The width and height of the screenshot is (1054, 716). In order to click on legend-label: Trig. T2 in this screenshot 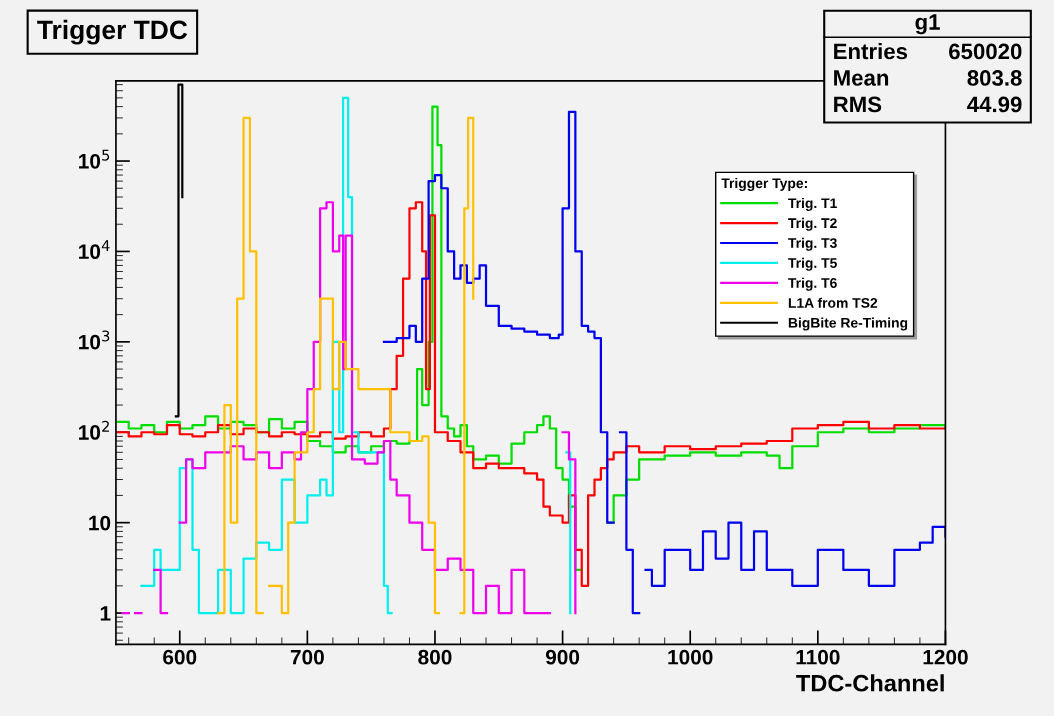, I will do `click(812, 224)`.